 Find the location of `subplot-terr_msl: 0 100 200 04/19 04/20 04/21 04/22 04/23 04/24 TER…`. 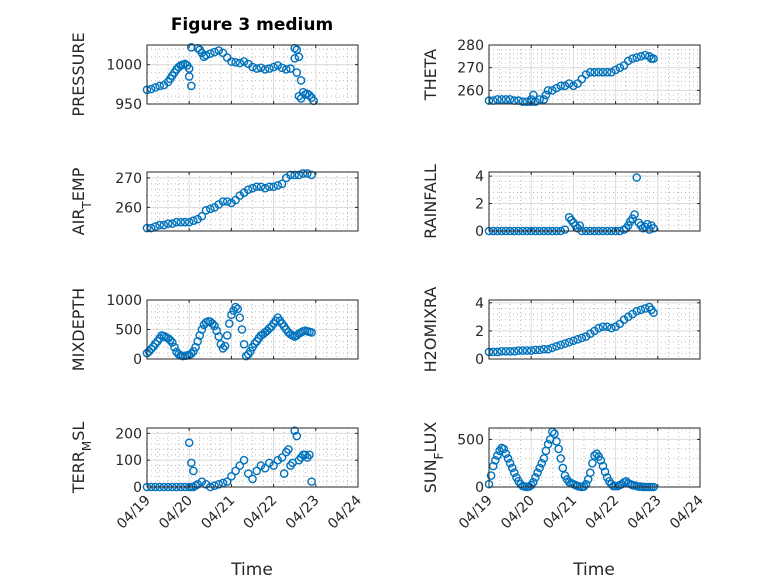

subplot-terr_msl: 0 100 200 04/19 04/20 04/21 04/22 04/23 04/24 TER… is located at coordinates (217, 477).